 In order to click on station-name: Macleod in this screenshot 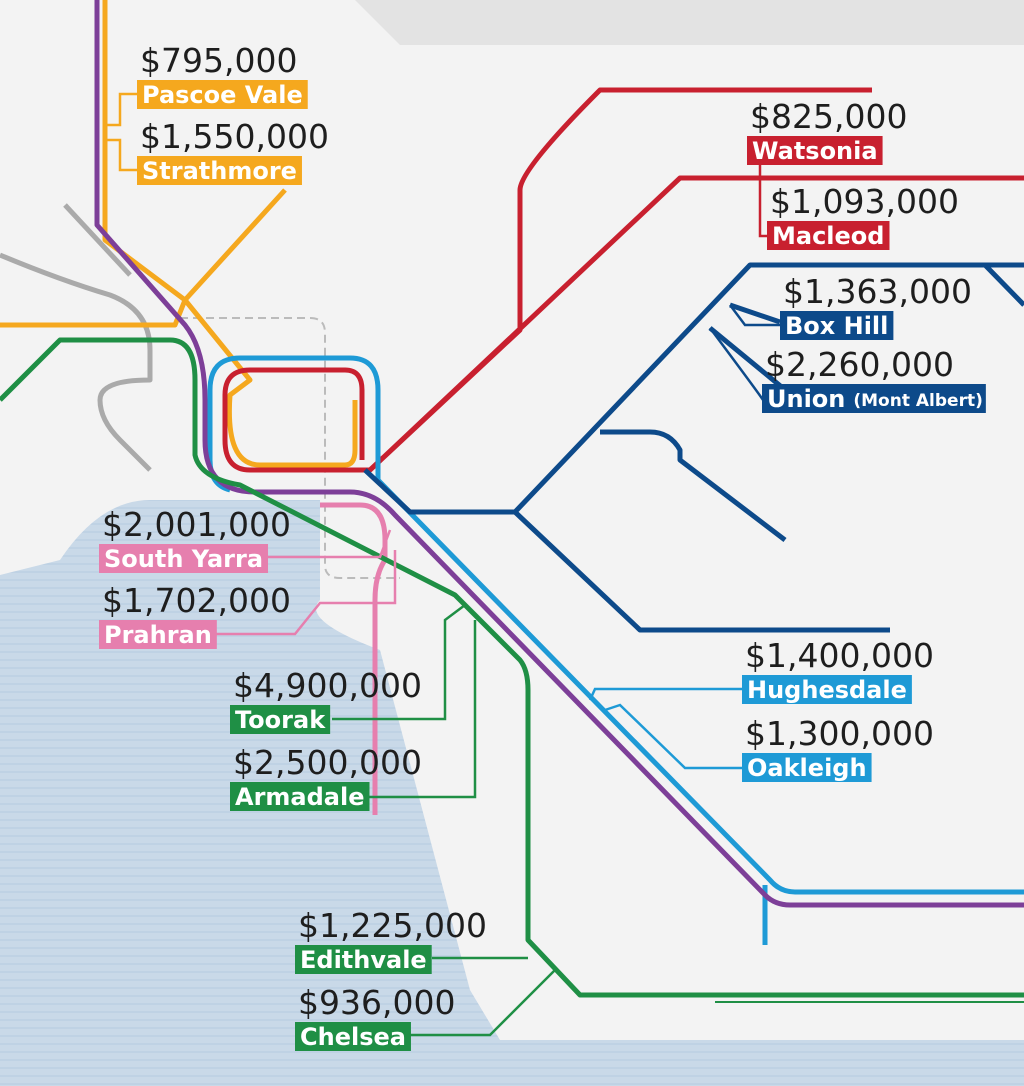, I will do `click(828, 236)`.